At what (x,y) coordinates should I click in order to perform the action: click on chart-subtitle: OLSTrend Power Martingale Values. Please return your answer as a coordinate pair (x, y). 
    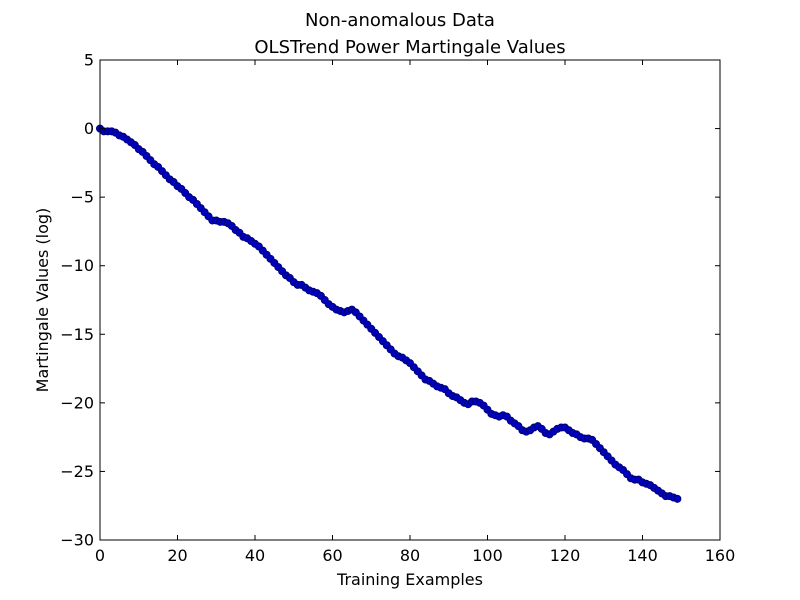
    Looking at the image, I should click on (409, 47).